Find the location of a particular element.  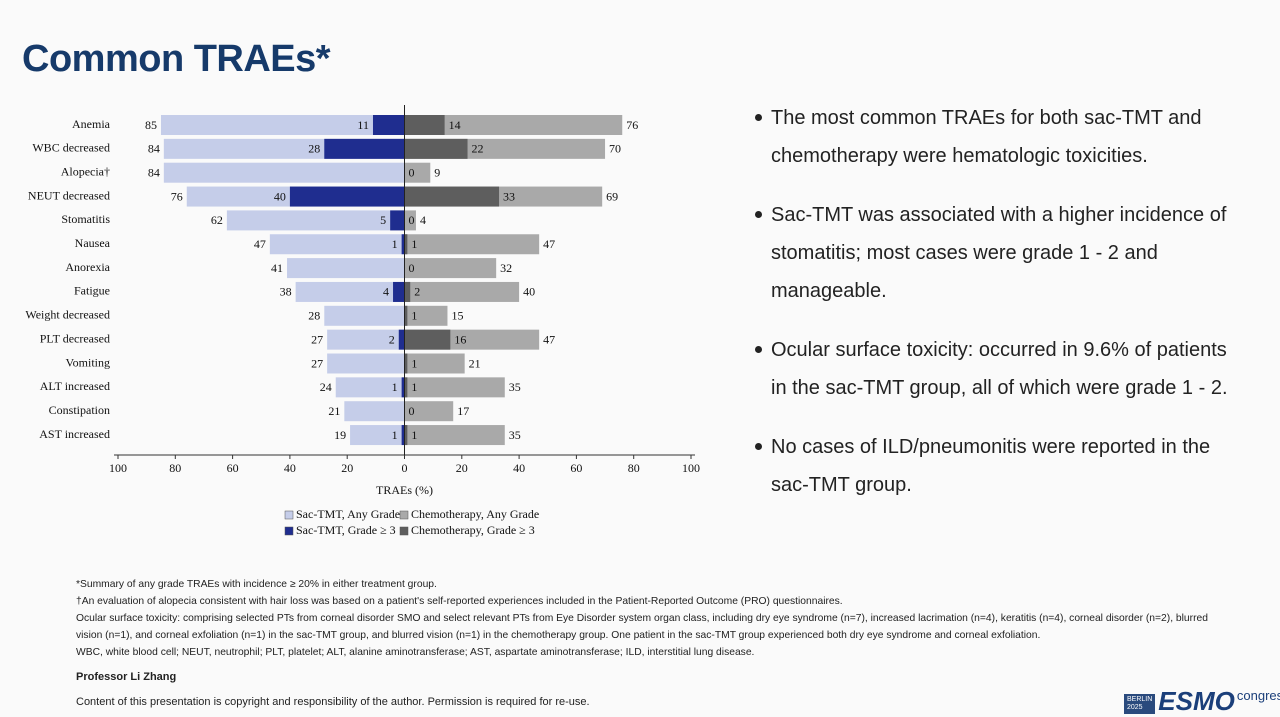

y-tick-label: Alopecia† is located at coordinates (85, 171).